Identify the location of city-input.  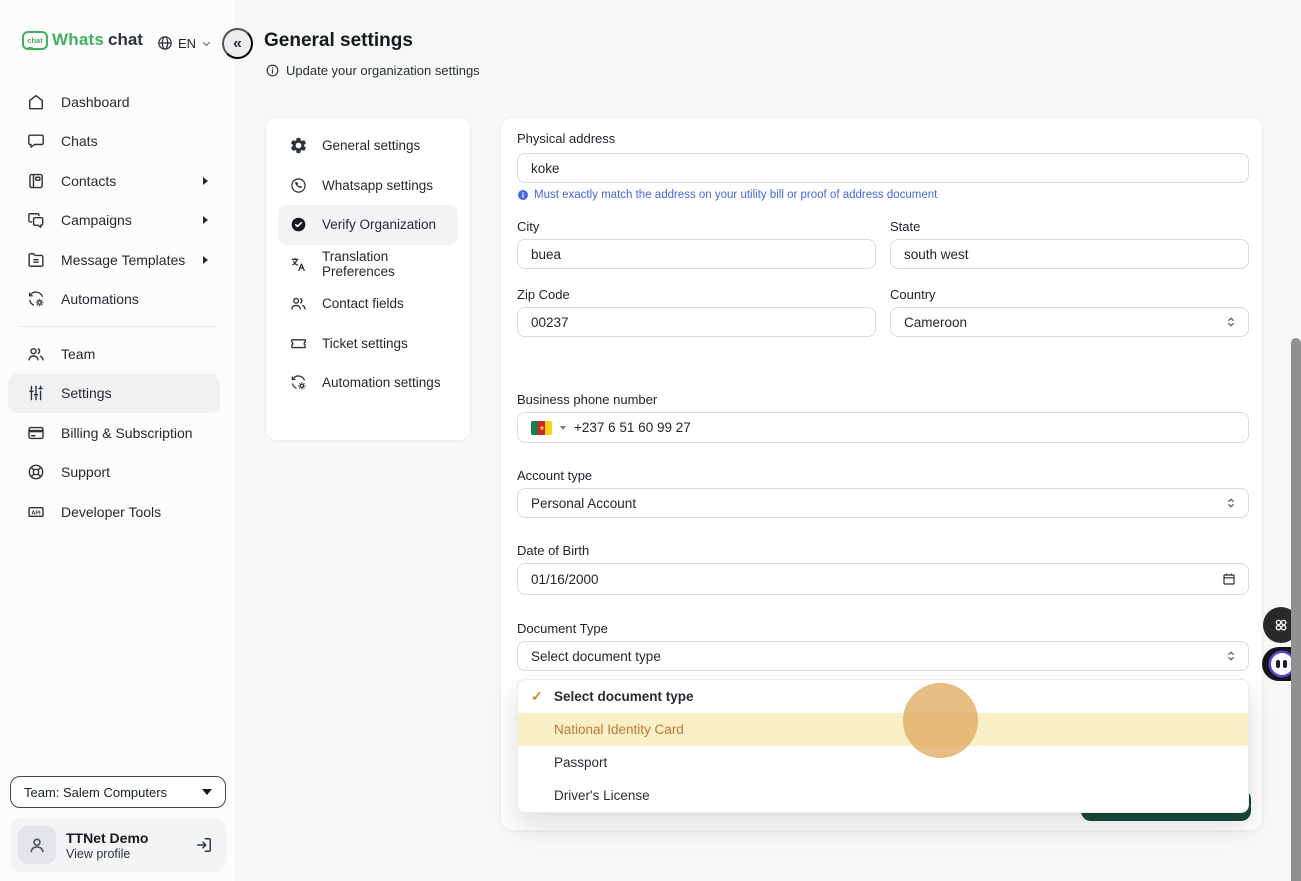
(696, 254).